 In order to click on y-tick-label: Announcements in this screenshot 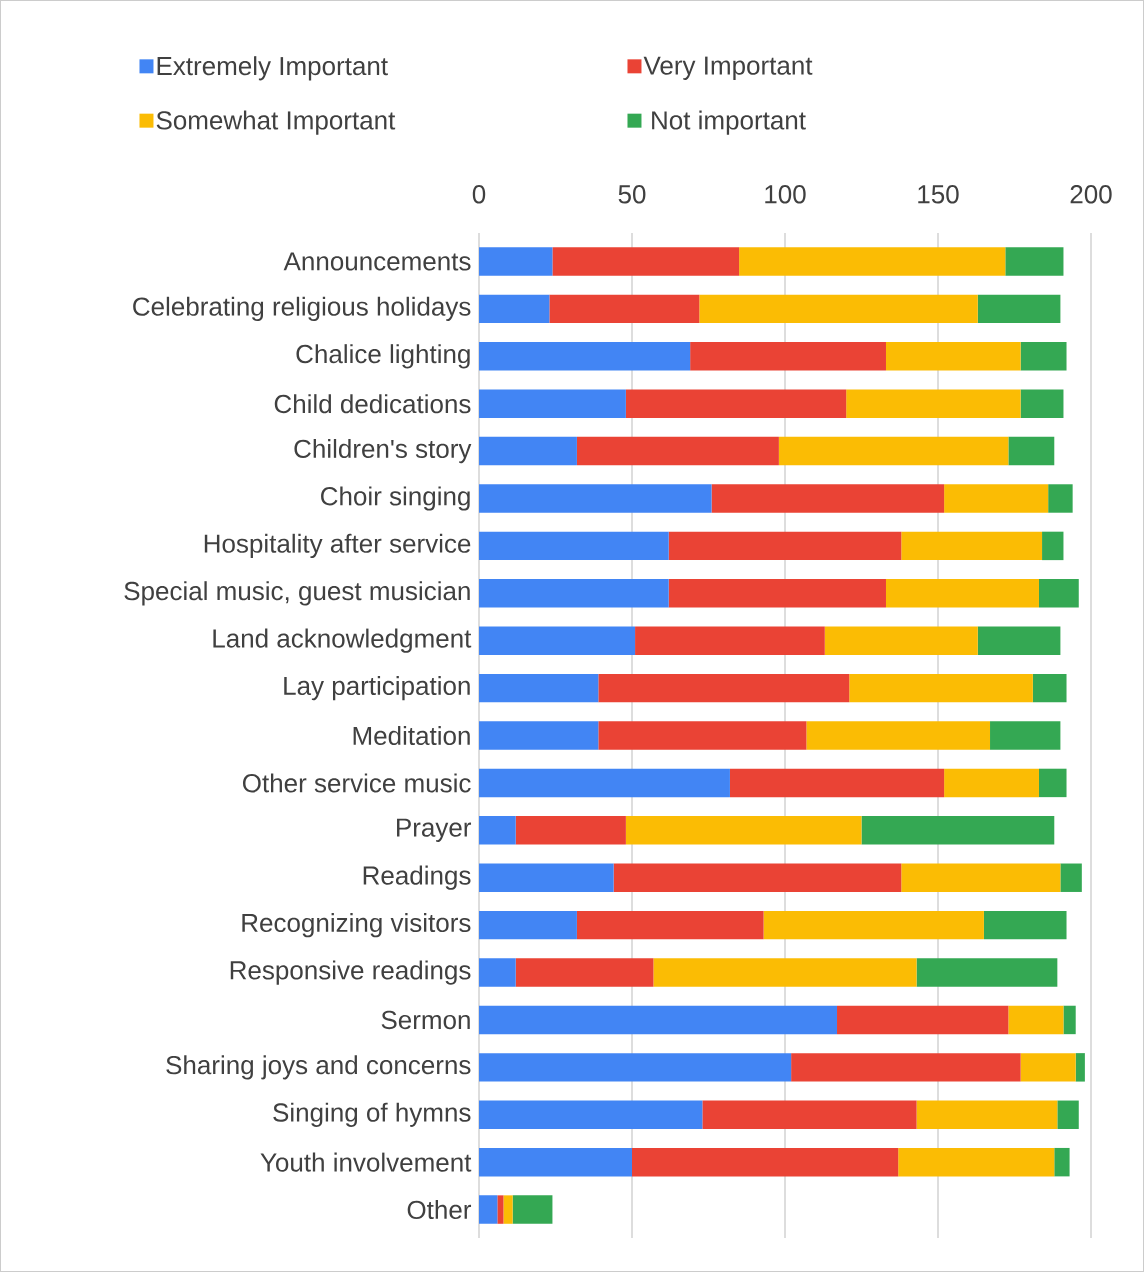, I will do `click(377, 261)`.